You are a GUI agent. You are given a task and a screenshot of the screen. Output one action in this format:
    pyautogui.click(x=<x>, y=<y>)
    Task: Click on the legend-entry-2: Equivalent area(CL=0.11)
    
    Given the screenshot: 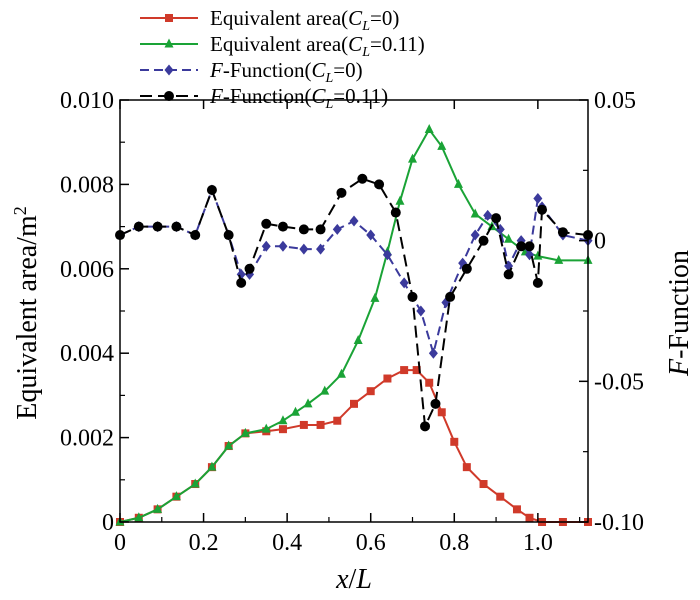 What is the action you would take?
    pyautogui.click(x=282, y=46)
    